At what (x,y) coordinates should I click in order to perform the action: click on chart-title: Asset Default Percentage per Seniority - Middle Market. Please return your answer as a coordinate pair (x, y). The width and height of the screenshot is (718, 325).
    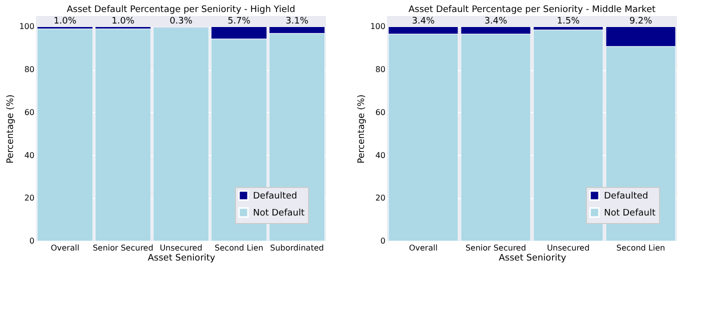
    Looking at the image, I should click on (532, 10).